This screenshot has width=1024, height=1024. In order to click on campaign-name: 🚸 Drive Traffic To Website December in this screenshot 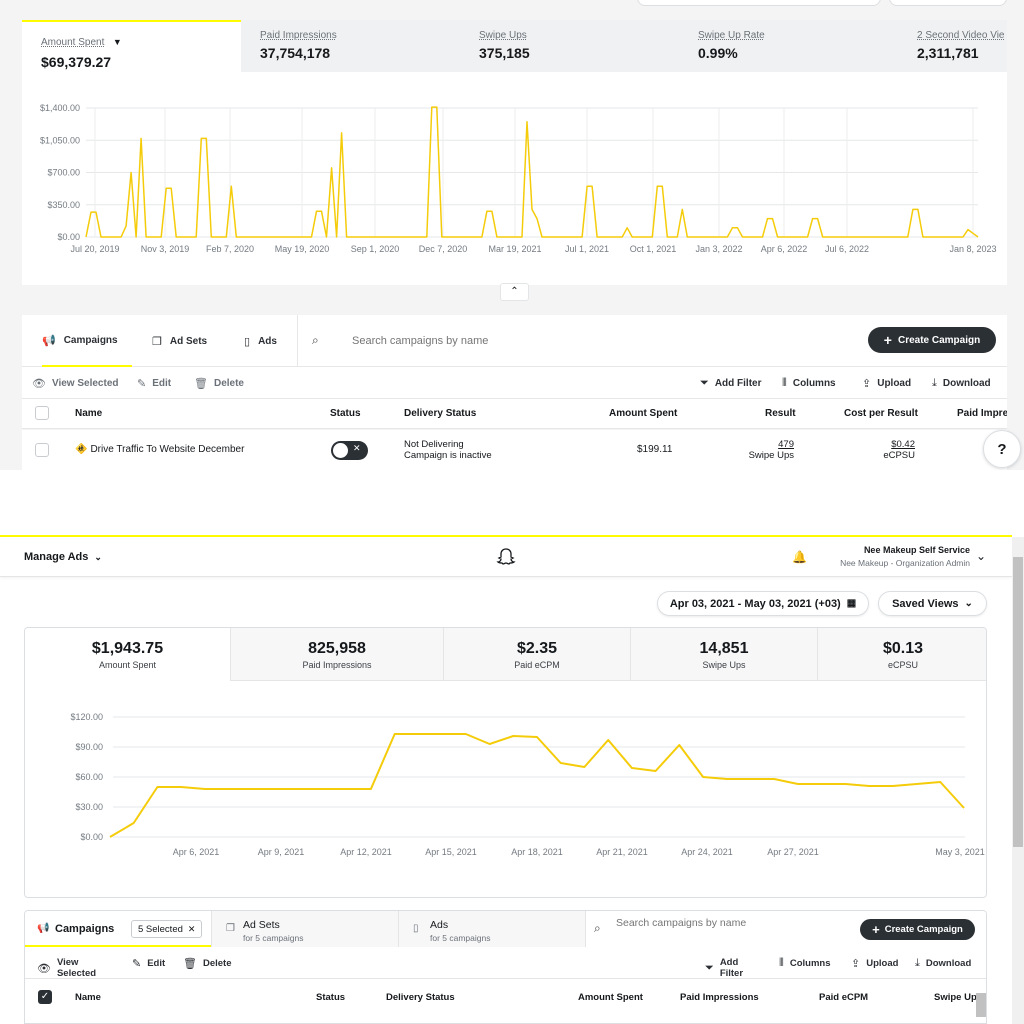, I will do `click(159, 449)`.